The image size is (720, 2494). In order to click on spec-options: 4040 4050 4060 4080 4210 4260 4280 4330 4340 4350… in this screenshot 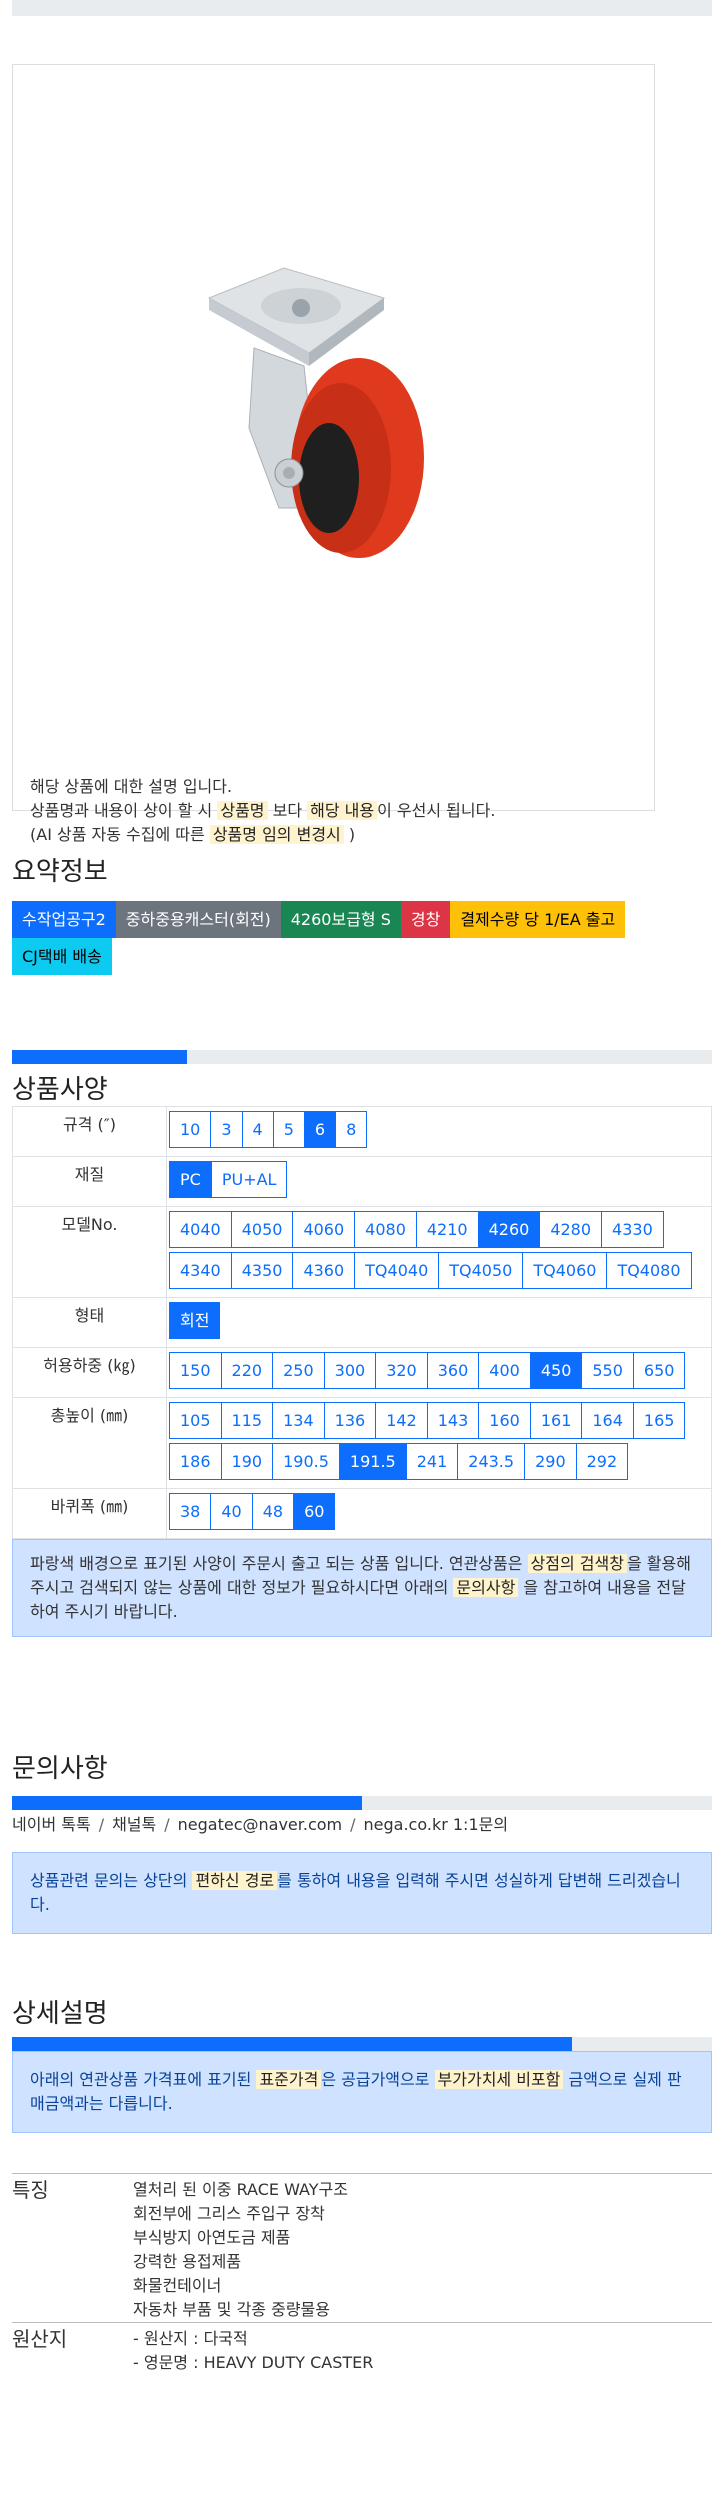, I will do `click(439, 1252)`.